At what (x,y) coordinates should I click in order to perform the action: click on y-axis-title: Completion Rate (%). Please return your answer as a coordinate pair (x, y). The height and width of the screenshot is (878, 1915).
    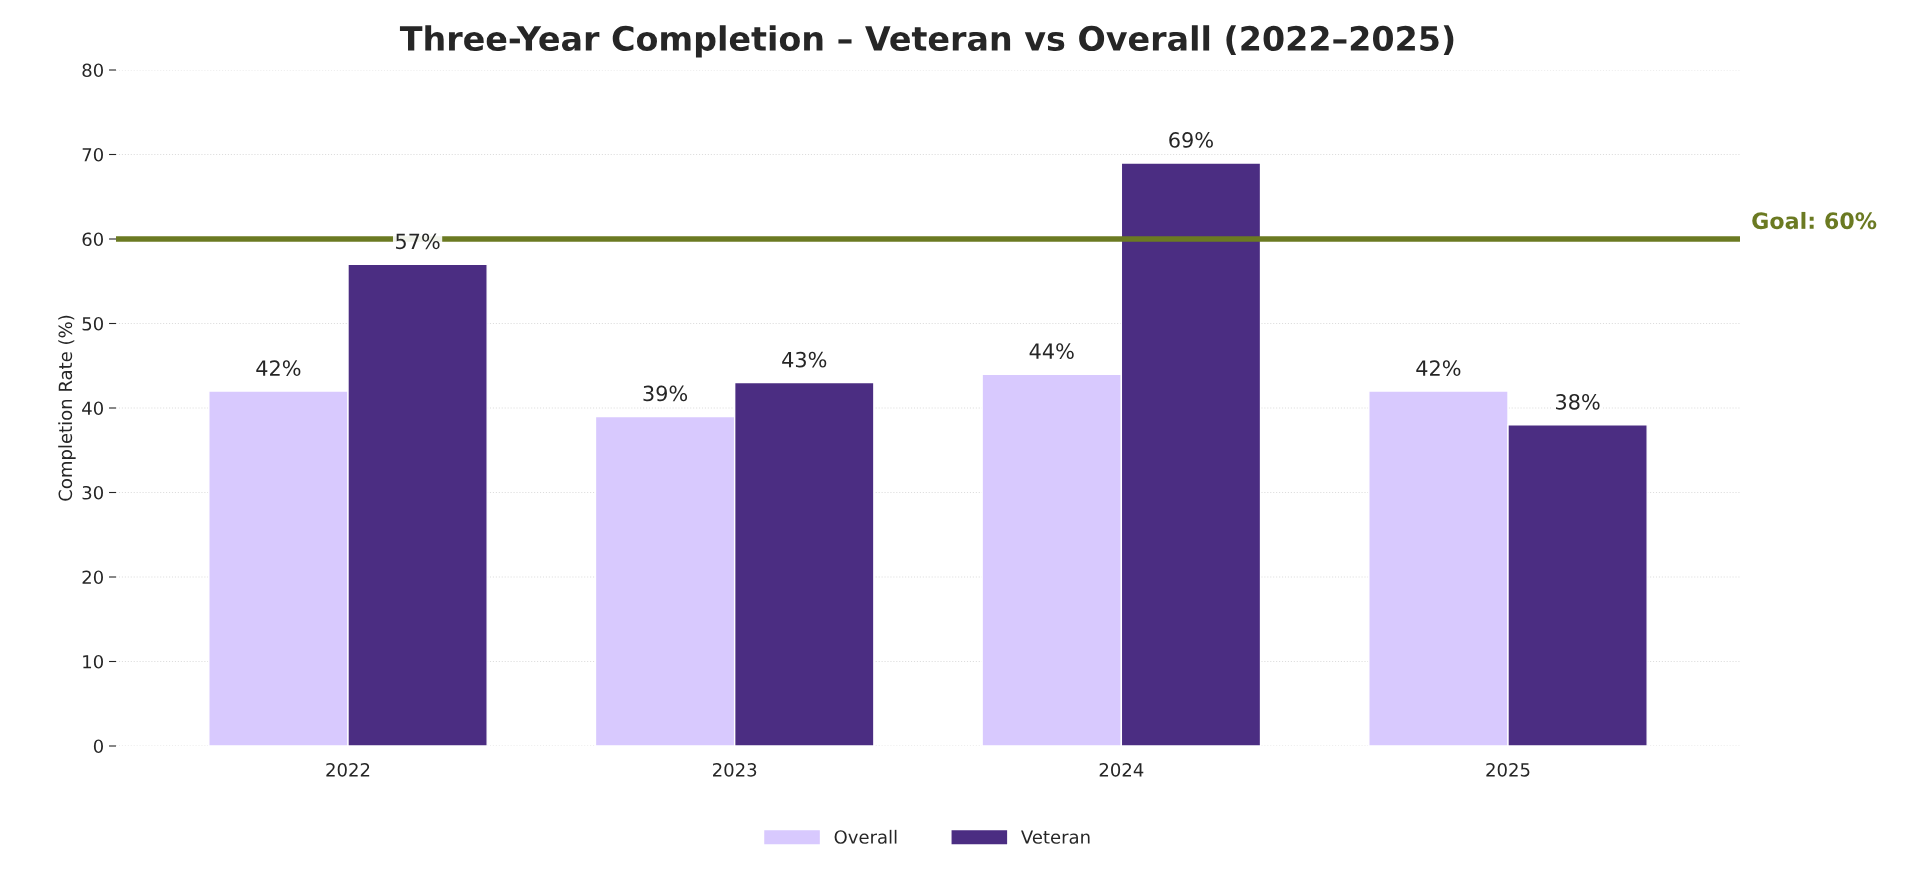
    Looking at the image, I should click on (67, 408).